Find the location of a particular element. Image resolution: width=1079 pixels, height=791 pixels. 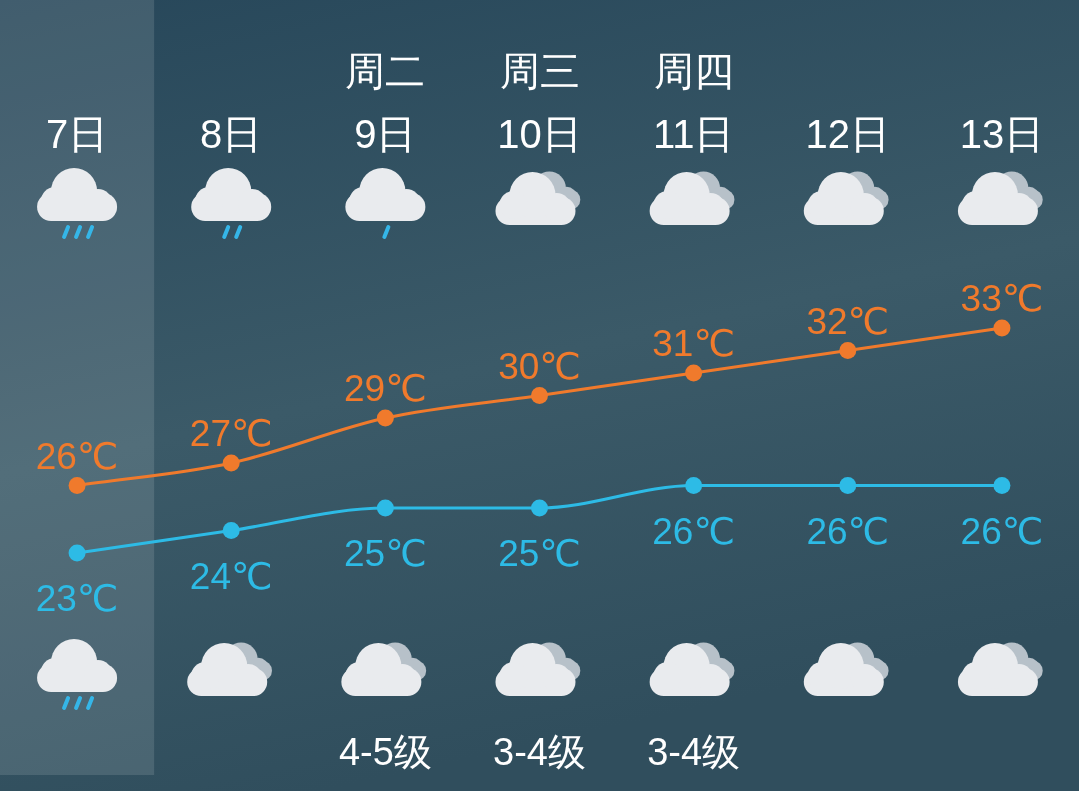

data-label: 33℃ is located at coordinates (1002, 298).